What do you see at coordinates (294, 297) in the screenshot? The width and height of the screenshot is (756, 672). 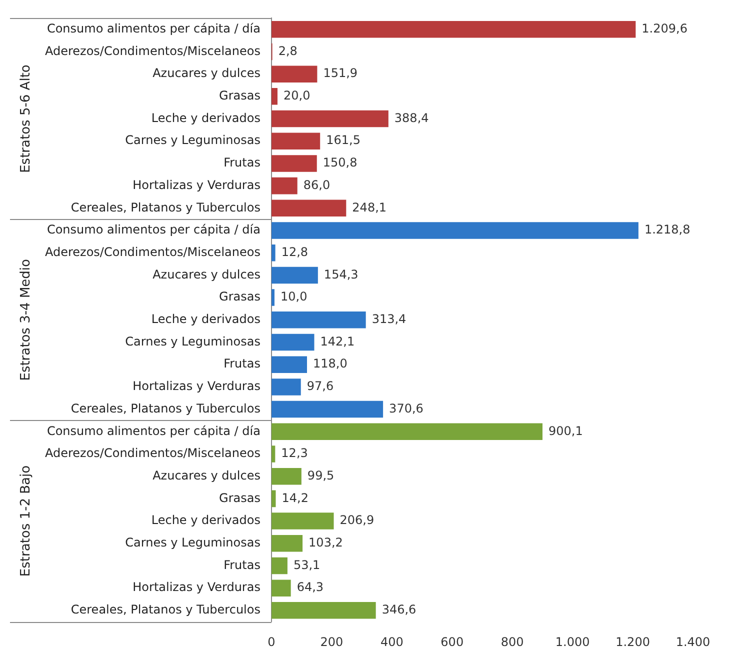 I see `data-label: 10,0` at bounding box center [294, 297].